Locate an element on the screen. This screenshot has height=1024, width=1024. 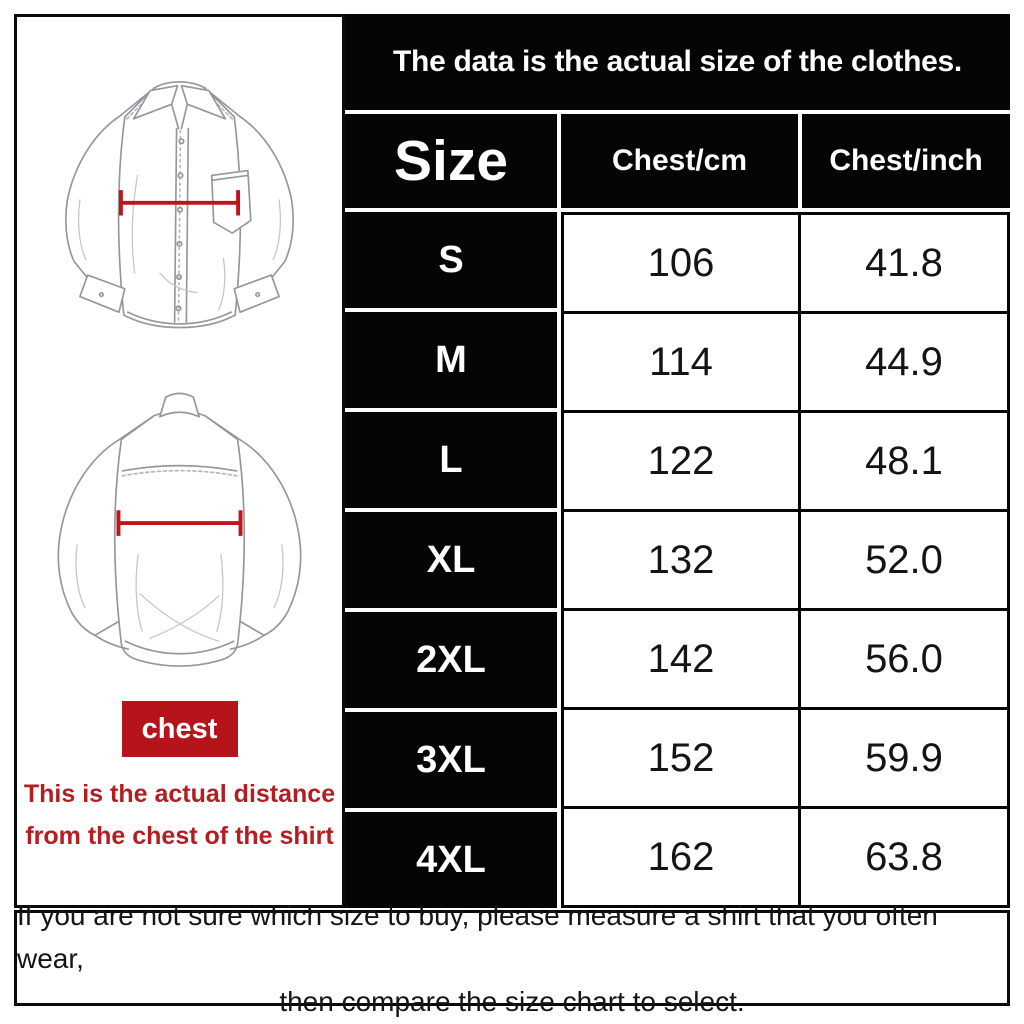
chest-inch-cell: 59.9 is located at coordinates (904, 758).